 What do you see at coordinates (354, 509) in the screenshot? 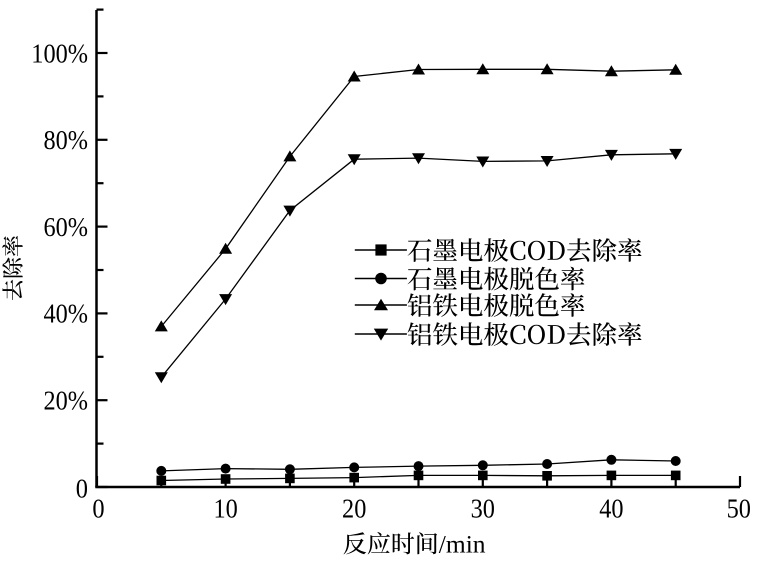
I see `svg-text: 20` at bounding box center [354, 509].